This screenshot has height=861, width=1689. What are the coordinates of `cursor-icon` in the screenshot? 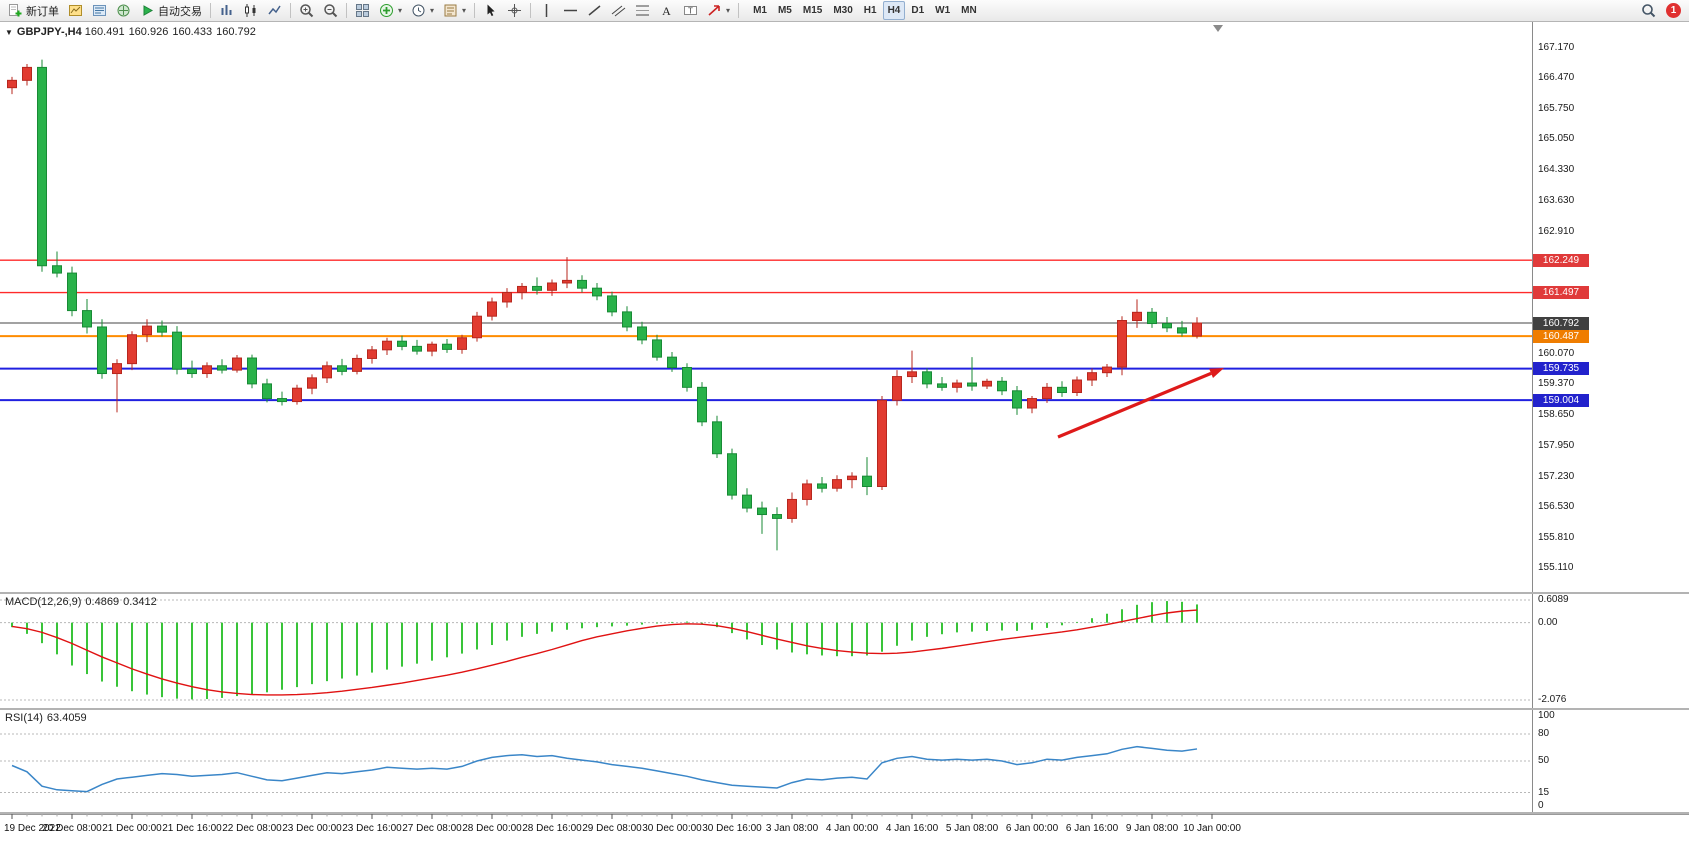 It's located at (491, 10).